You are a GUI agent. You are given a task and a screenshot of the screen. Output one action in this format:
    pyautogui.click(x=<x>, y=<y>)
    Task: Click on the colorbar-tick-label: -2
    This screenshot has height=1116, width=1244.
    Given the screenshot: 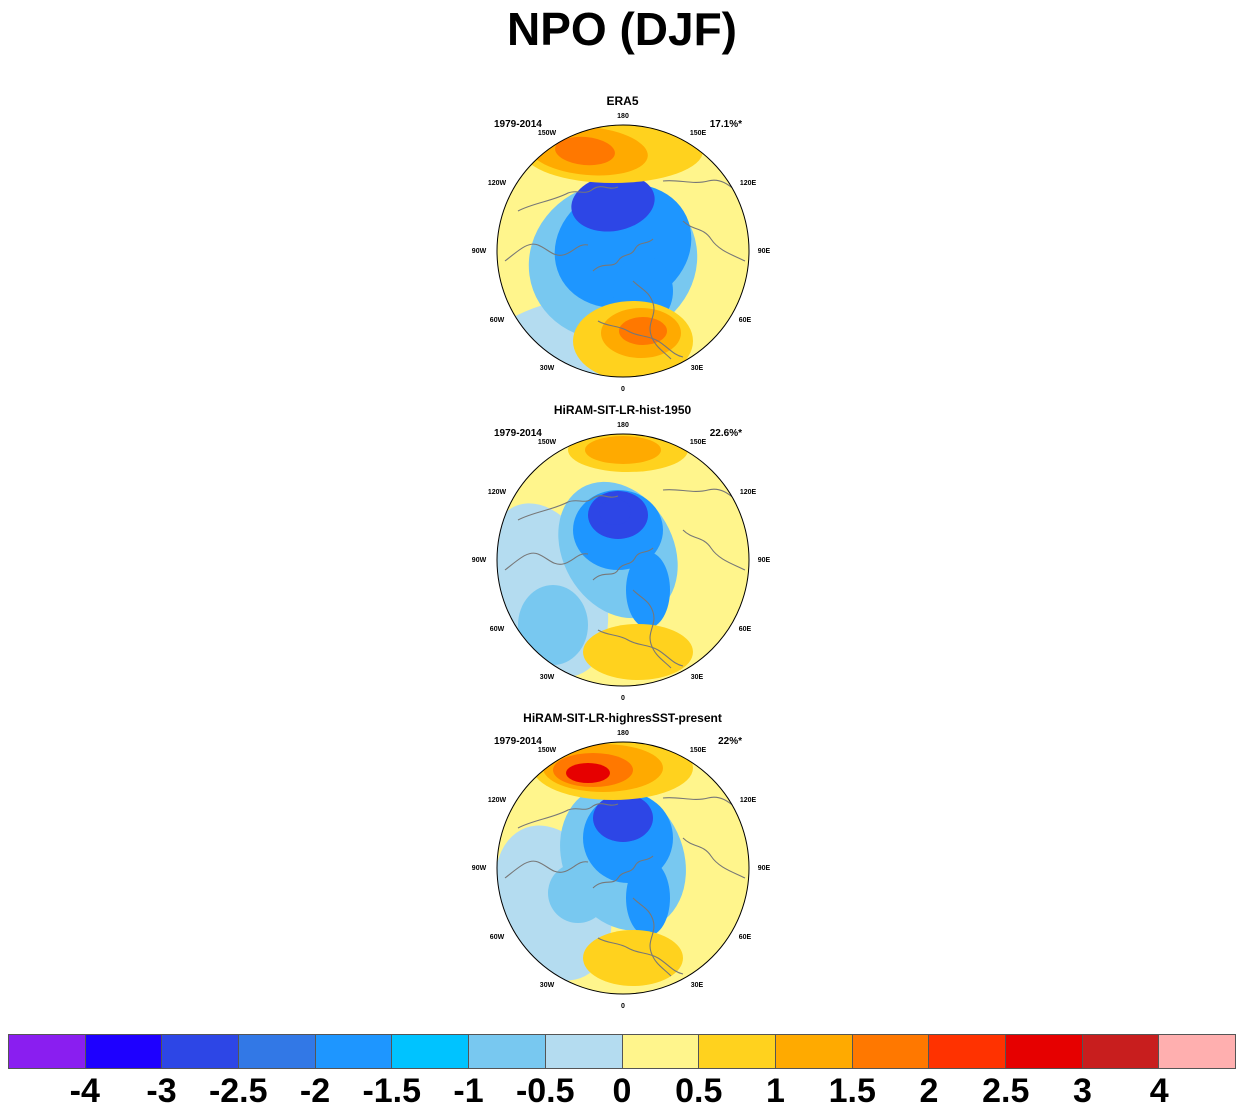 What is the action you would take?
    pyautogui.click(x=315, y=1091)
    